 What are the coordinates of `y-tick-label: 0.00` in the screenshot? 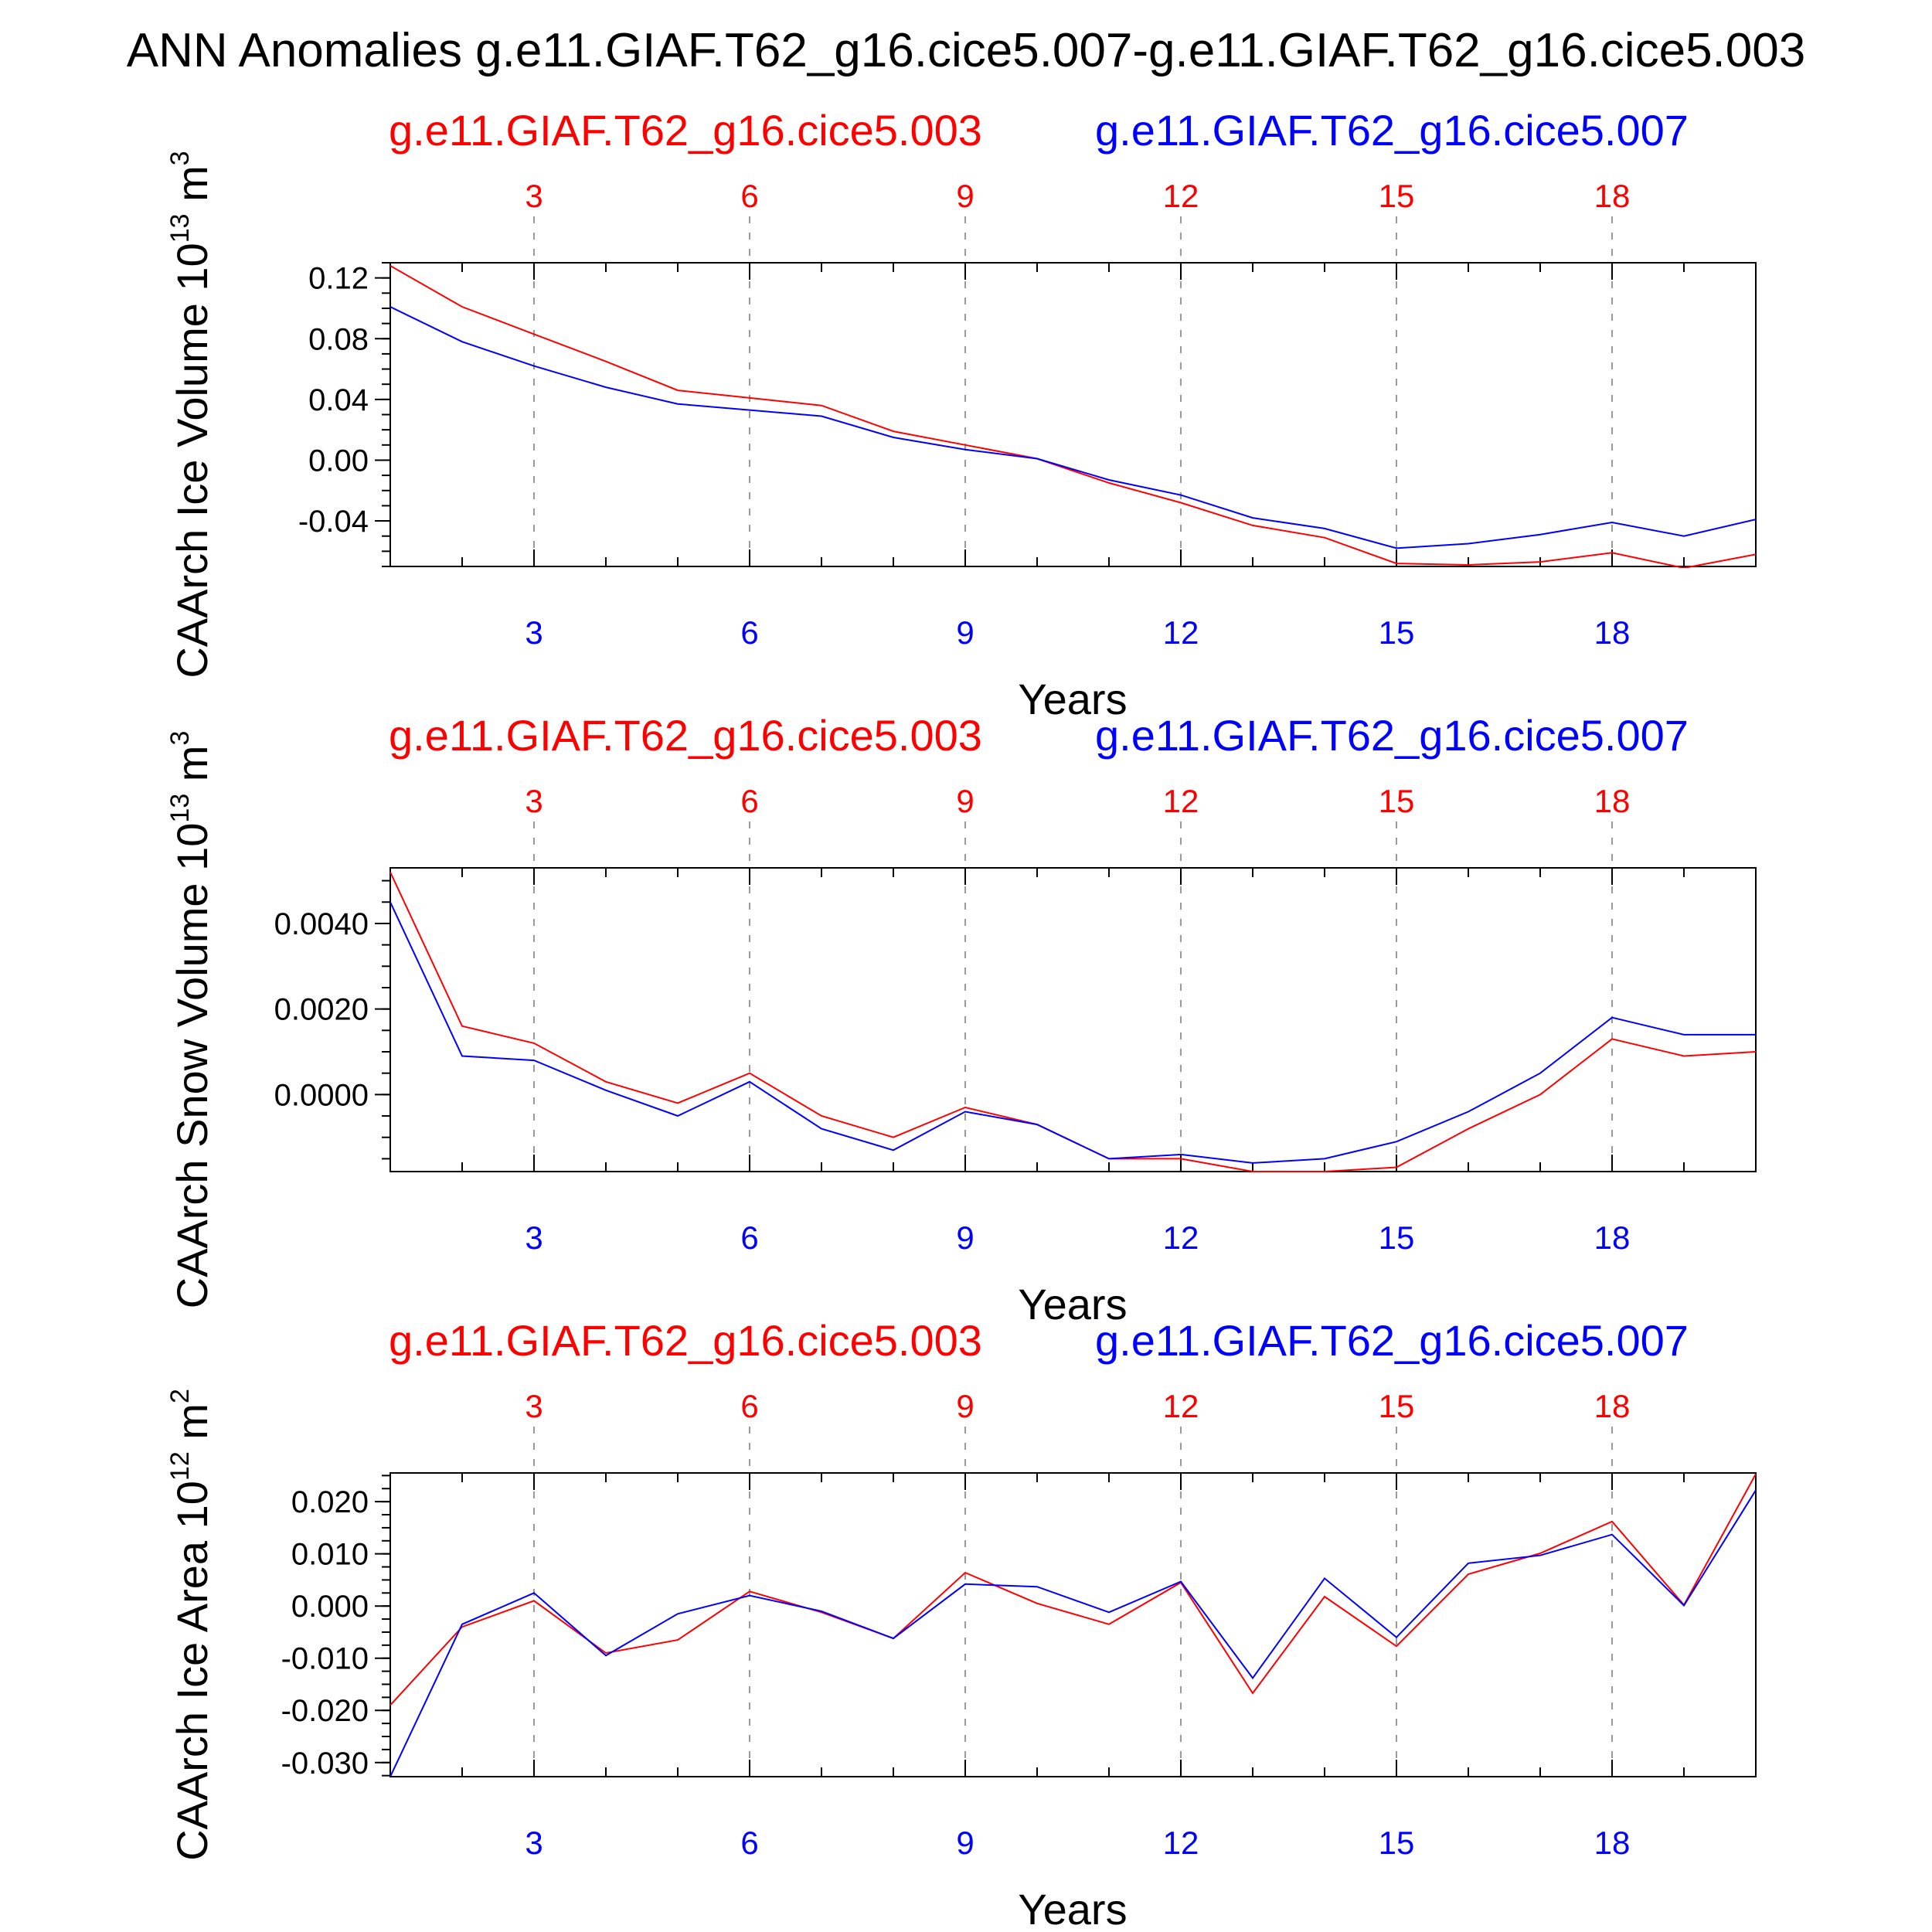 It's located at (339, 461).